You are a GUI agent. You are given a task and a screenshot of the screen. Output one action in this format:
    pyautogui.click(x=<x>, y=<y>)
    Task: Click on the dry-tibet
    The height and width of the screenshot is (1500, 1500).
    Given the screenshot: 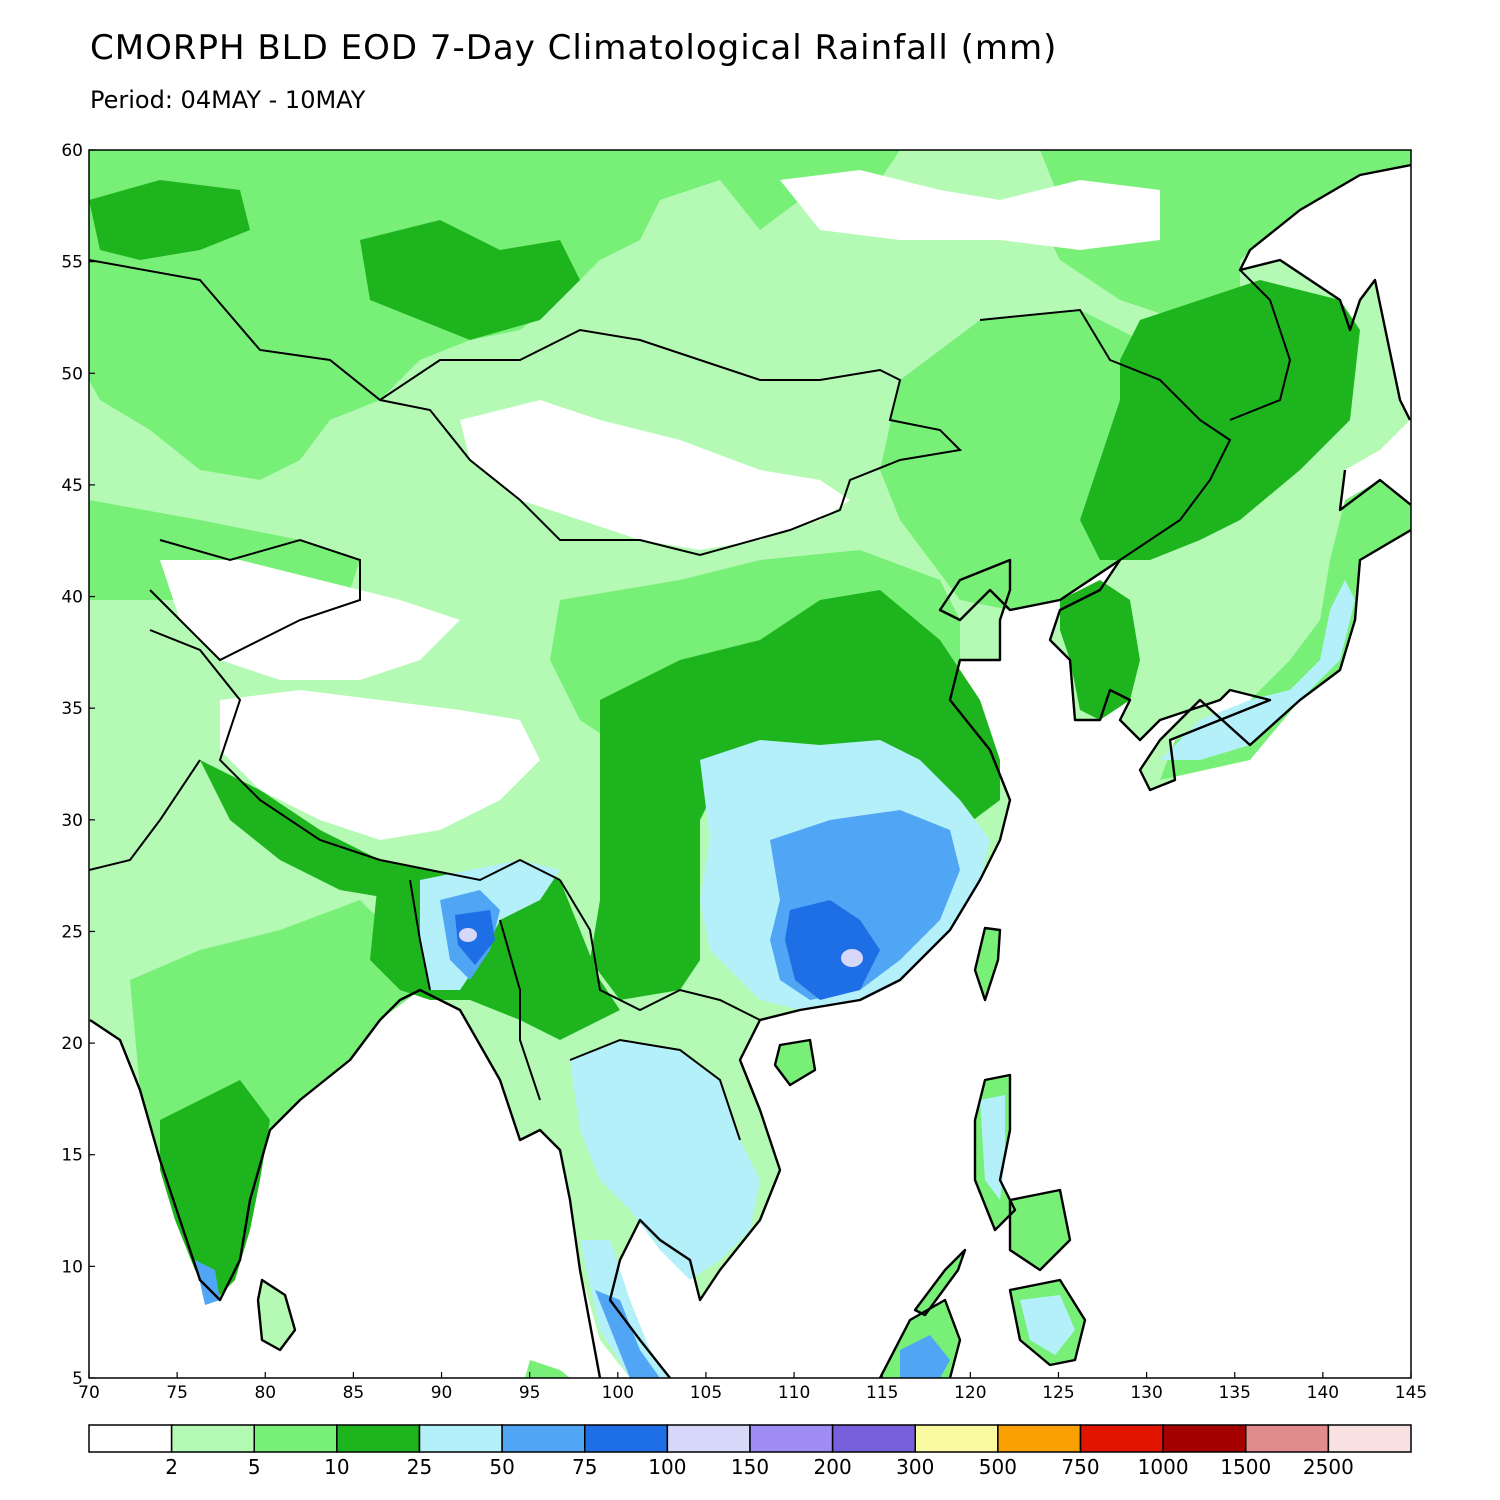 What is the action you would take?
    pyautogui.click(x=380, y=765)
    